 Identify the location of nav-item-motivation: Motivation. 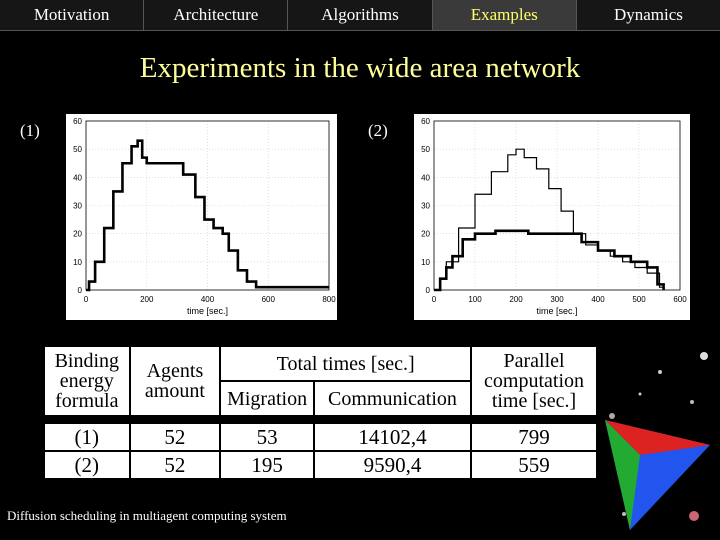
(72, 15).